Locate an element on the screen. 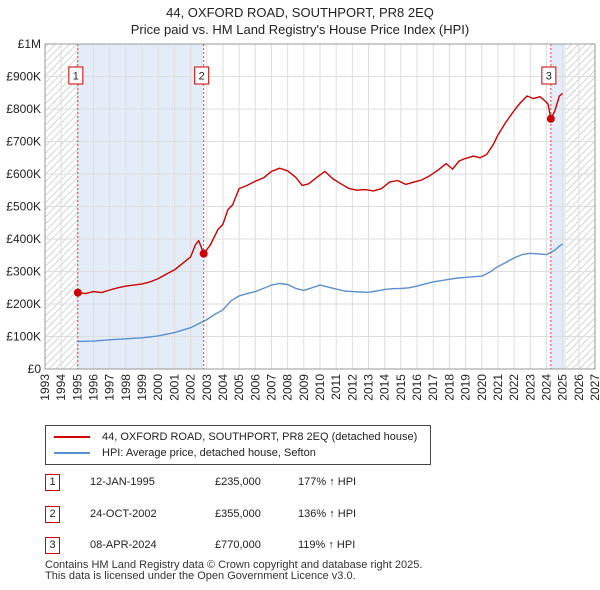 Image resolution: width=600 pixels, height=590 pixels. x-tick-label: 2012 is located at coordinates (352, 387).